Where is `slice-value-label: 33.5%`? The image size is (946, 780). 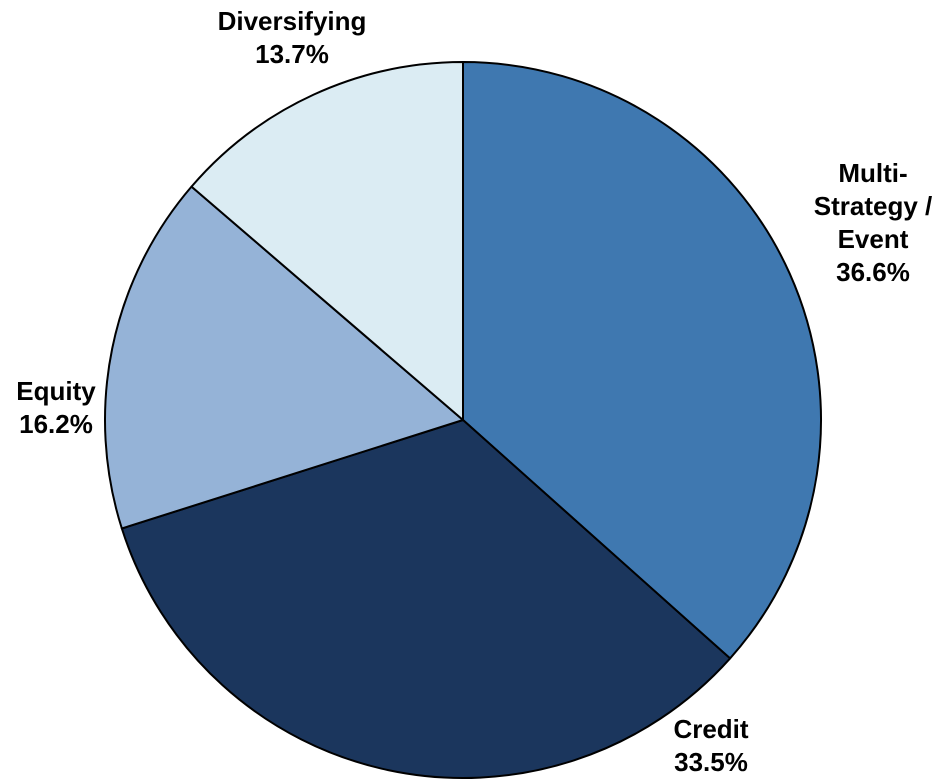 slice-value-label: 33.5% is located at coordinates (711, 762).